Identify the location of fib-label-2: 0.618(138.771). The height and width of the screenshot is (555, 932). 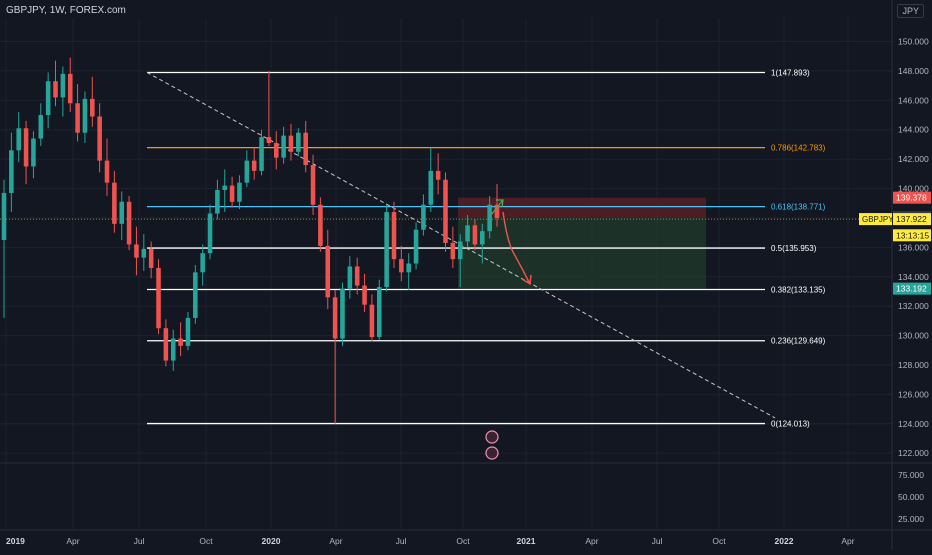
(798, 207).